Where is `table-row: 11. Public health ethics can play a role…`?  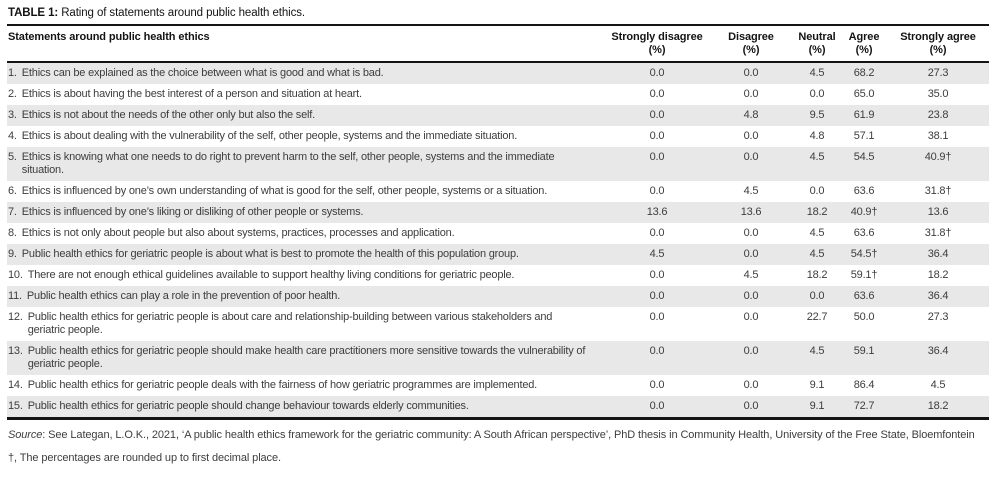
table-row: 11. Public health ethics can play a role… is located at coordinates (498, 296).